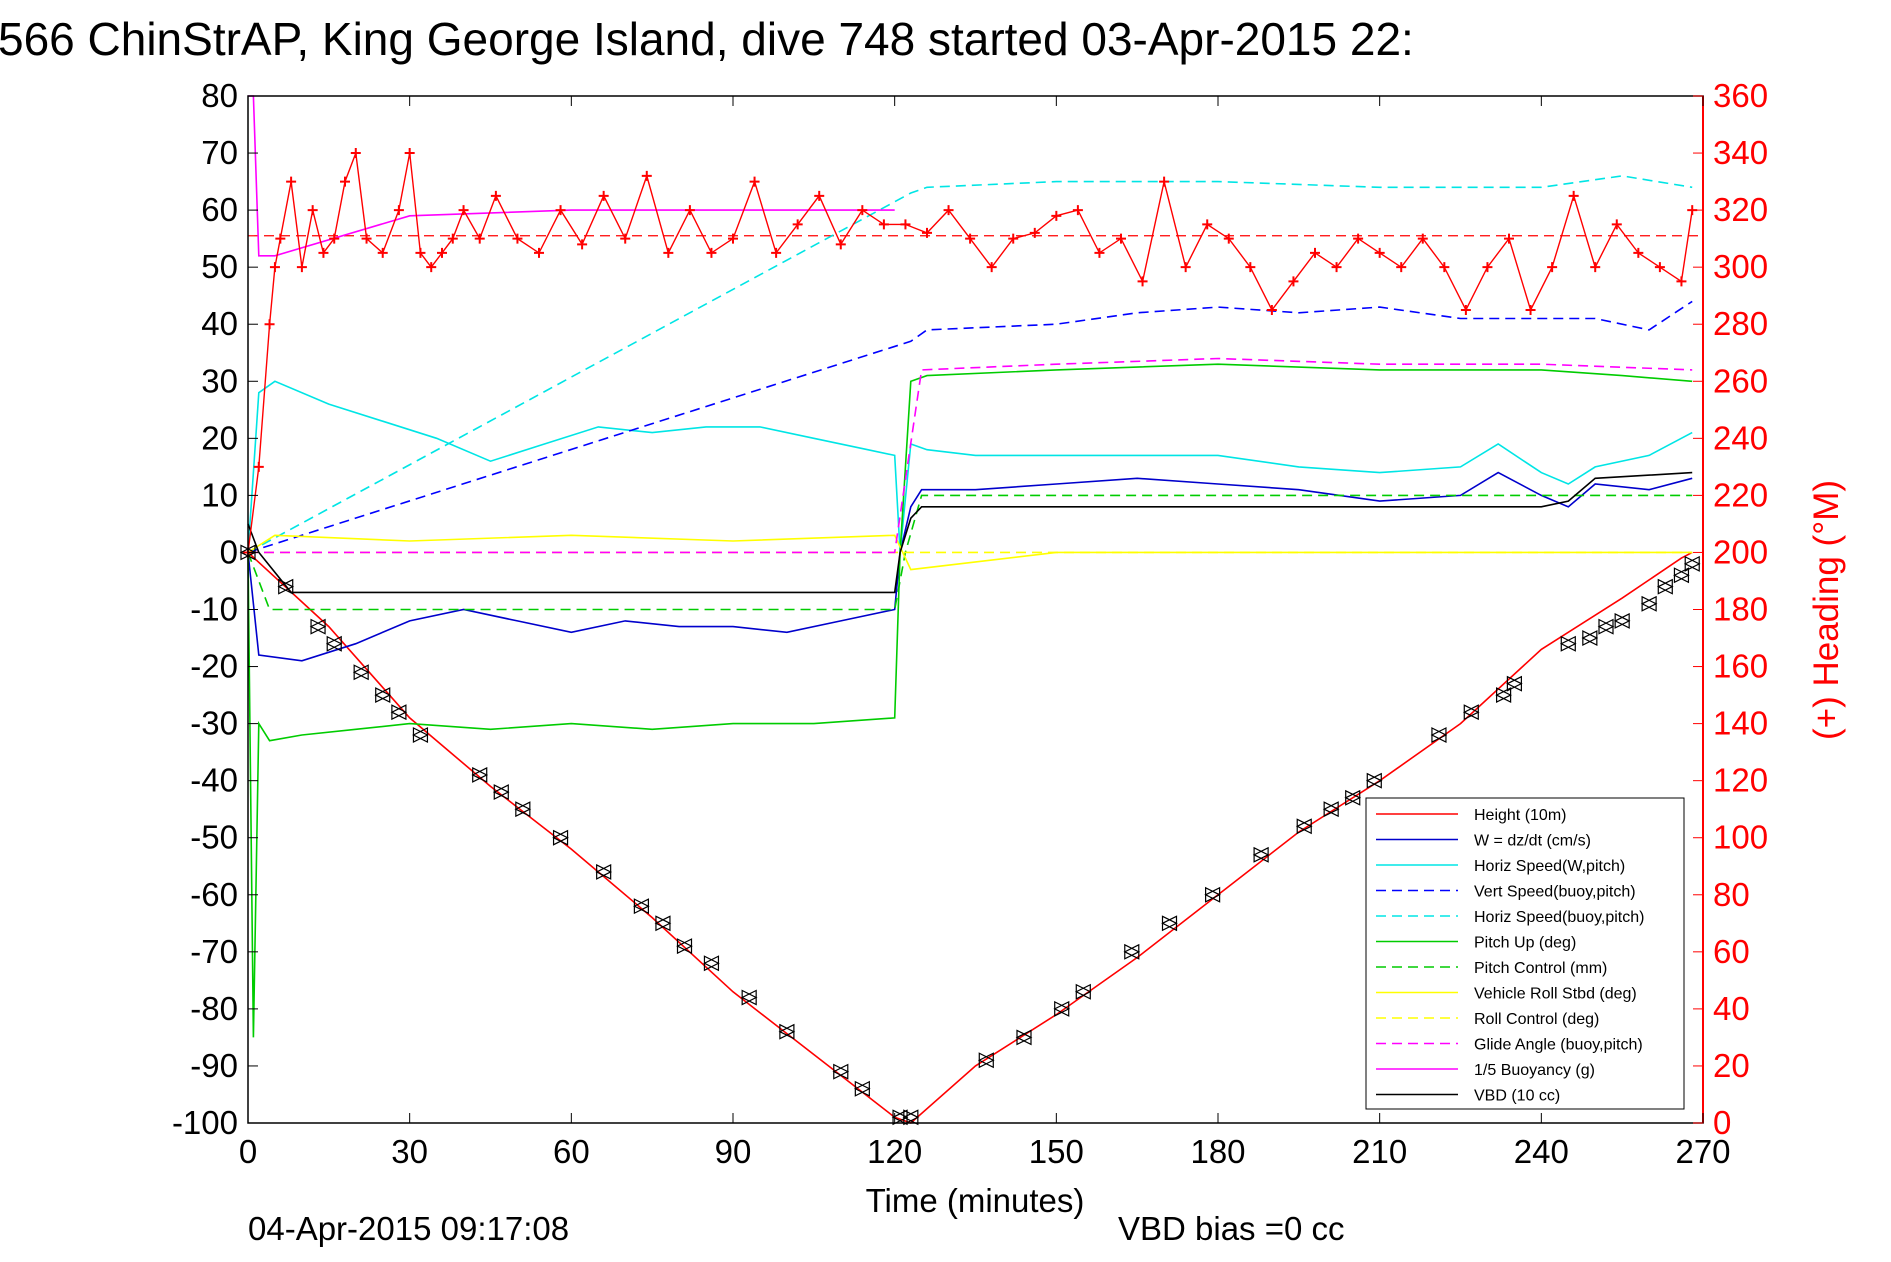  Describe the element at coordinates (1558, 1045) in the screenshot. I see `legend-label: Glide Angle (buoy,pitch)` at that location.